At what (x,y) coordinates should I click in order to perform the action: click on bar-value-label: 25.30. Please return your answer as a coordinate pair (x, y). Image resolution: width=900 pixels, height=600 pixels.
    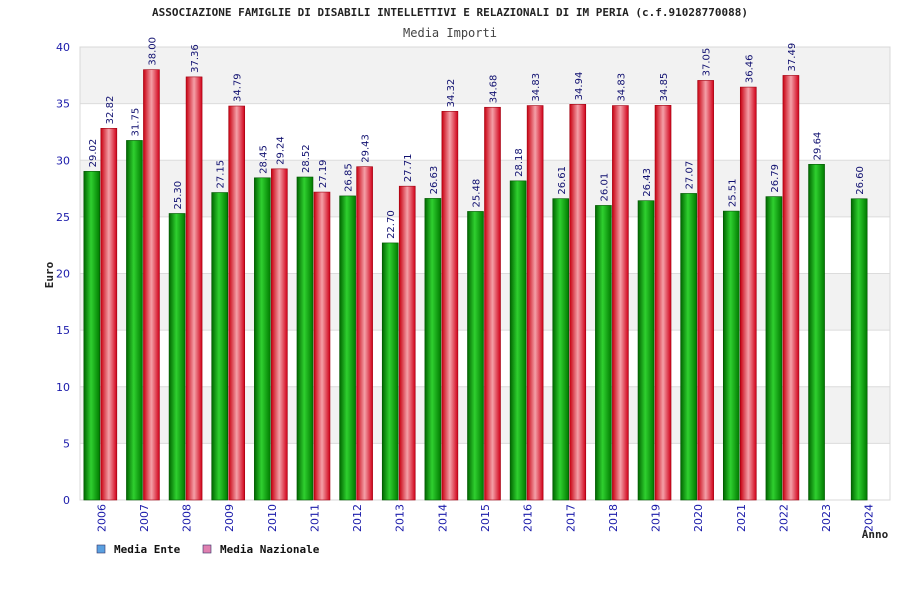
    Looking at the image, I should click on (178, 195).